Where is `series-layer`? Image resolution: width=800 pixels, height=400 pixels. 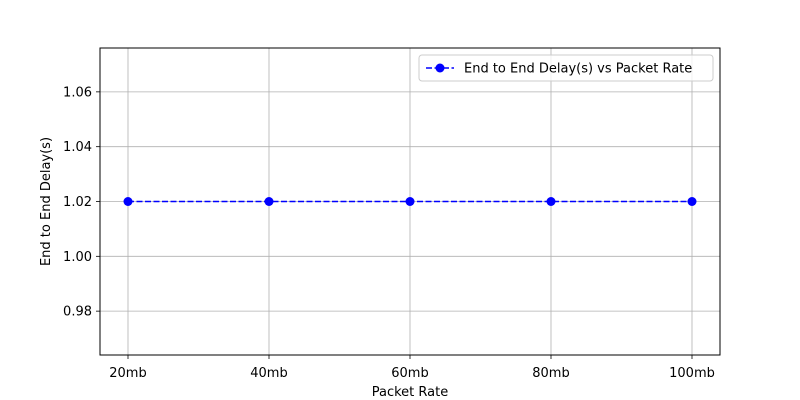 series-layer is located at coordinates (410, 201).